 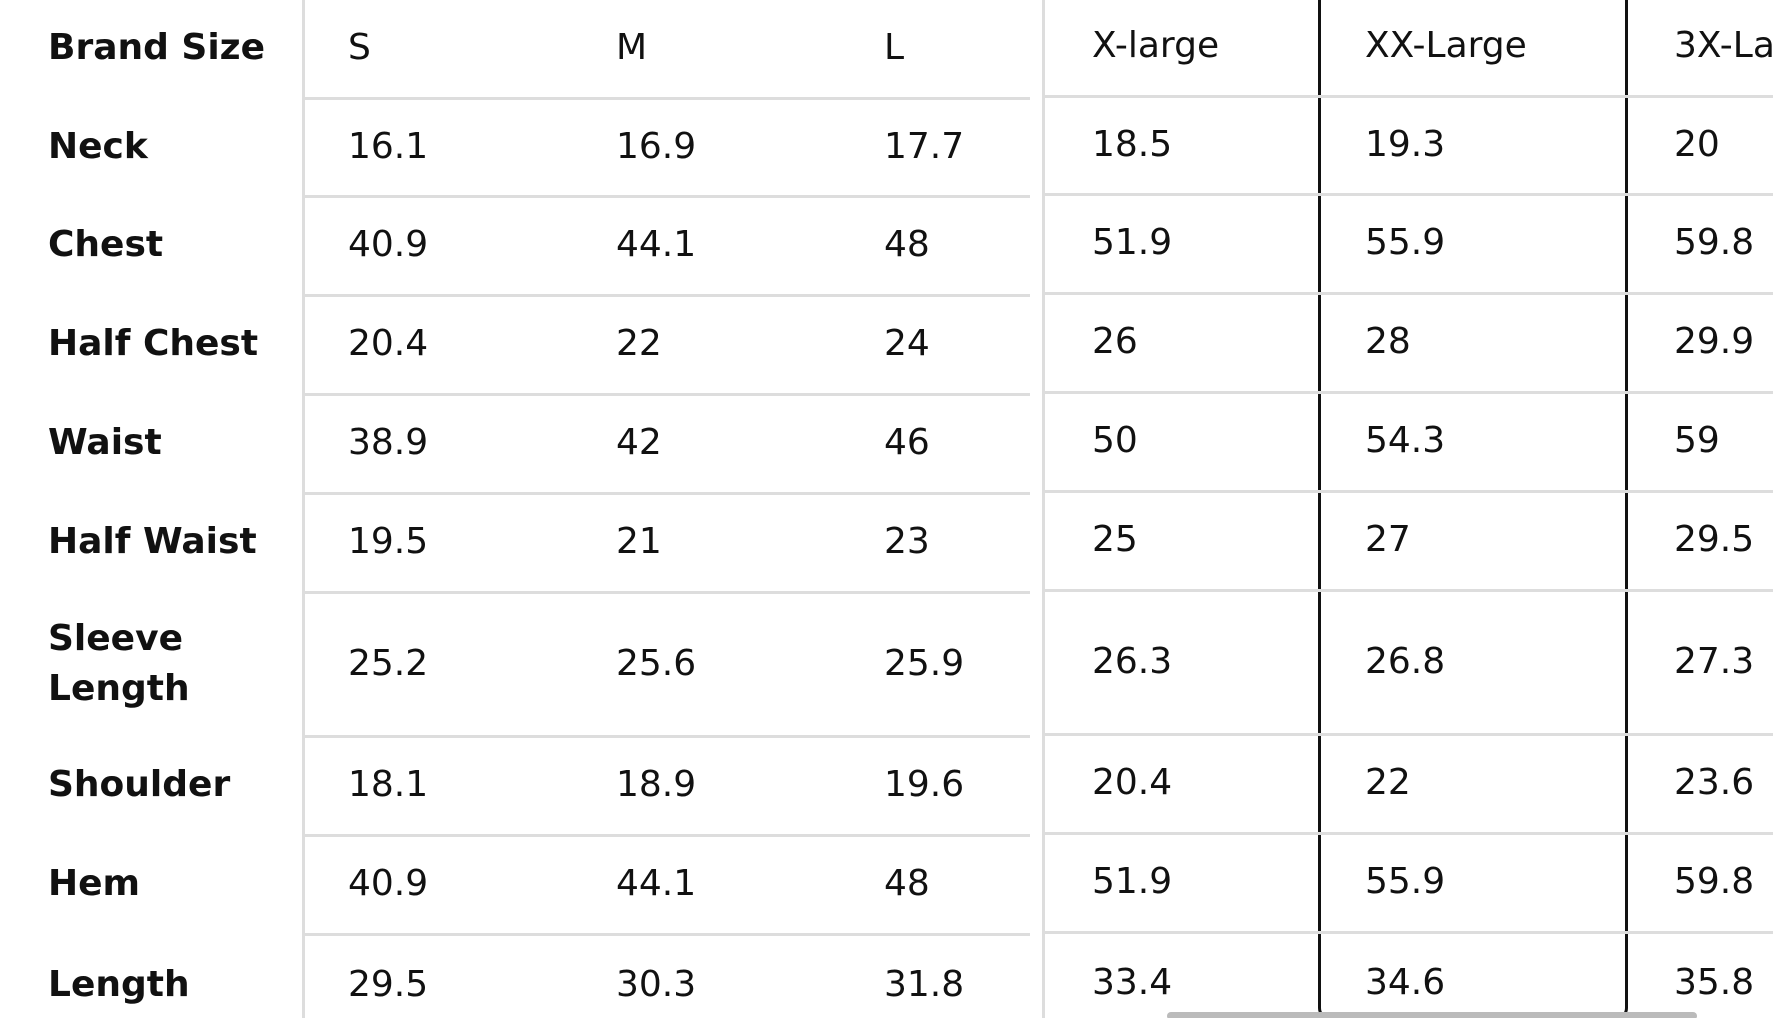 I want to click on cell: 24, so click(x=907, y=343).